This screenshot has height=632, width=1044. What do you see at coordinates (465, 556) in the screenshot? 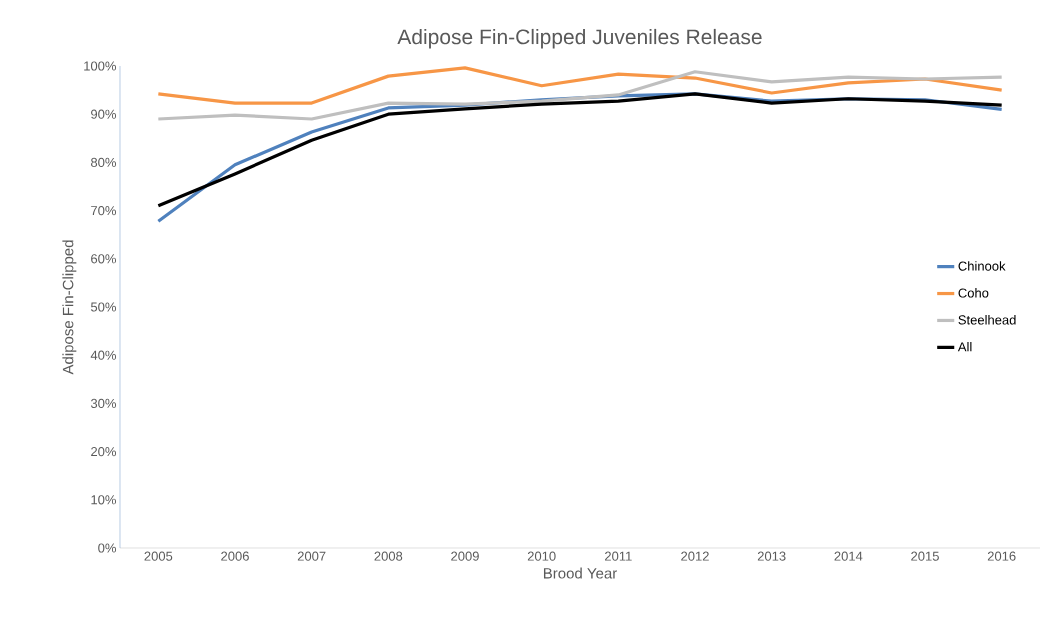
I see `x-tick-label: 2009` at bounding box center [465, 556].